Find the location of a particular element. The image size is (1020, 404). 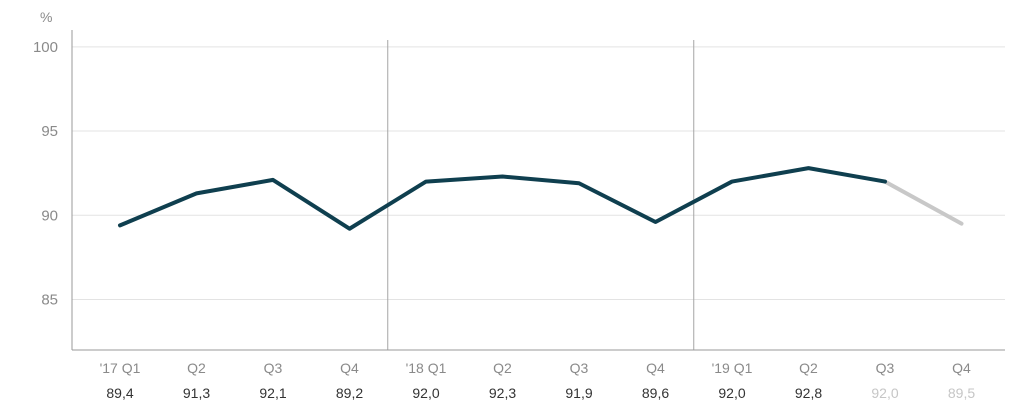

y-tick-label: 95 is located at coordinates (49, 131).